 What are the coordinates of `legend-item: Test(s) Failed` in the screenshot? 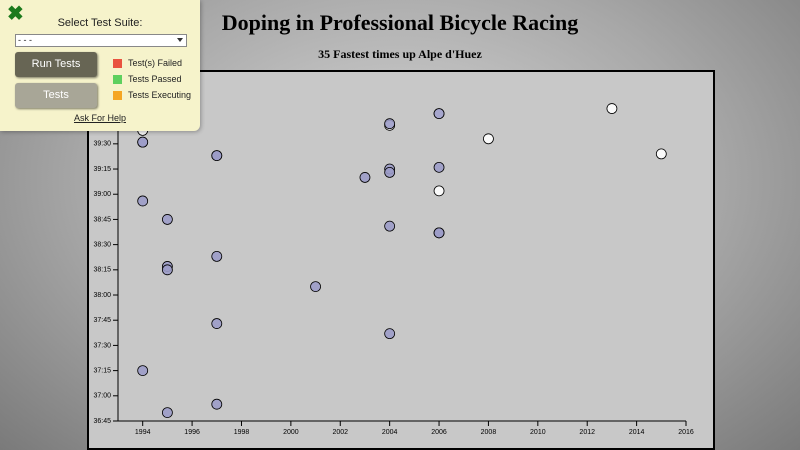 It's located at (148, 63).